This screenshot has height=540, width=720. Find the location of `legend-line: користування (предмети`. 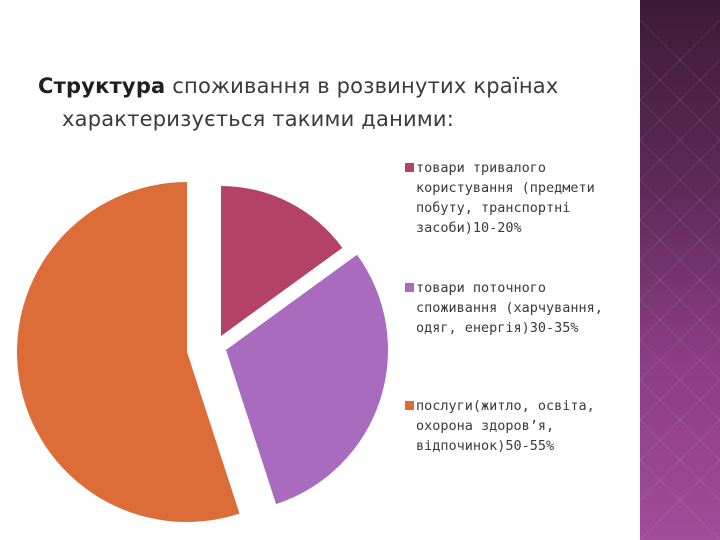

legend-line: користування (предмети is located at coordinates (505, 188).